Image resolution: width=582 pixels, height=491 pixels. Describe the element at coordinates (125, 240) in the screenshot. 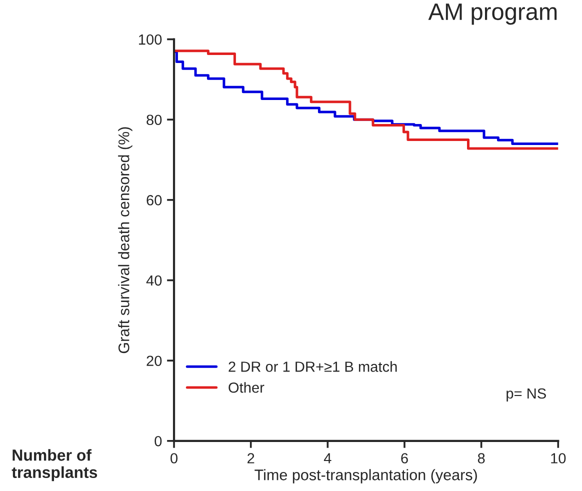

I see `y-axis-title: Graft survival death censored (%)` at that location.